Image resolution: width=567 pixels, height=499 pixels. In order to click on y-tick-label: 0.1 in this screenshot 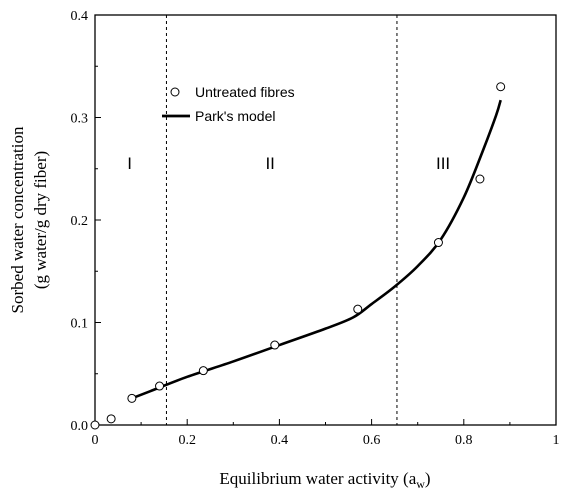, I will do `click(80, 324)`.